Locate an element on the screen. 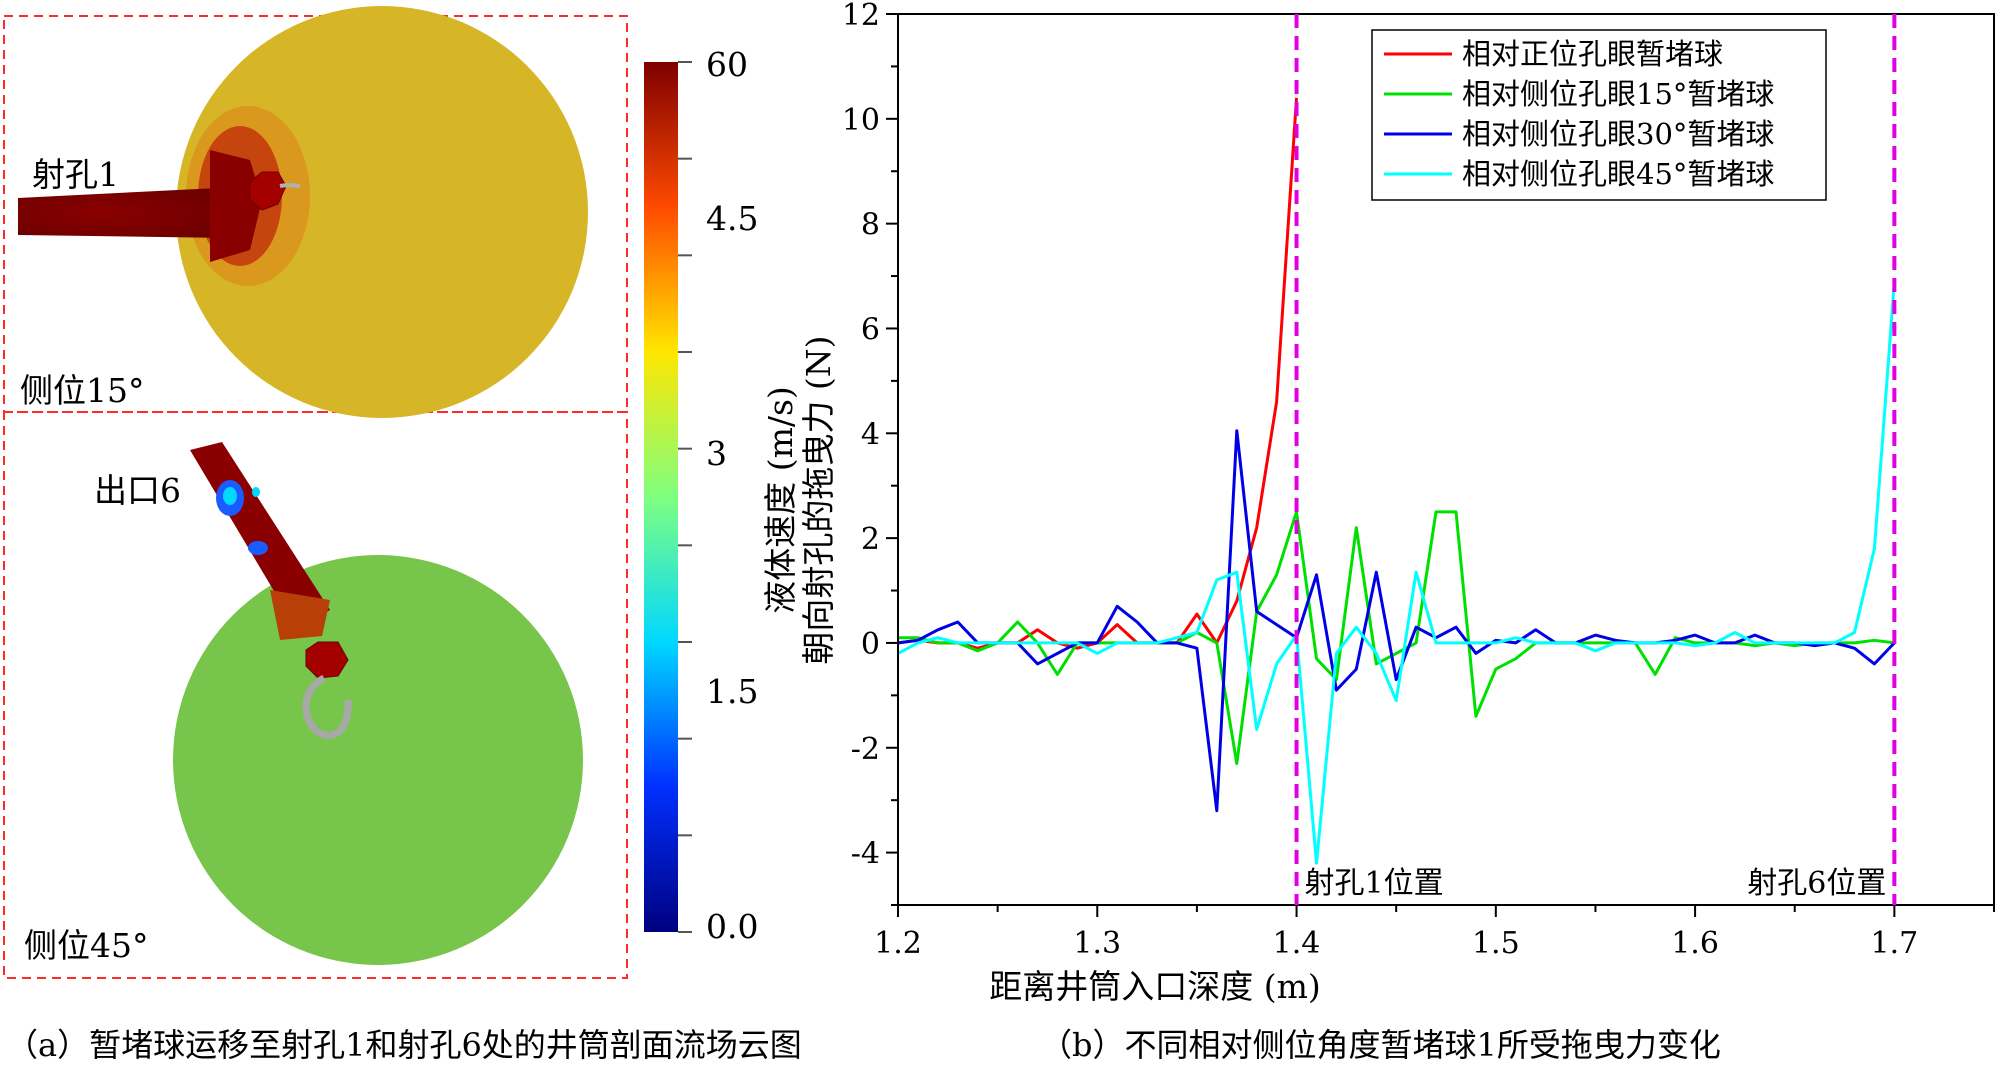 The image size is (2000, 1066). series-line is located at coordinates (1097, 373).